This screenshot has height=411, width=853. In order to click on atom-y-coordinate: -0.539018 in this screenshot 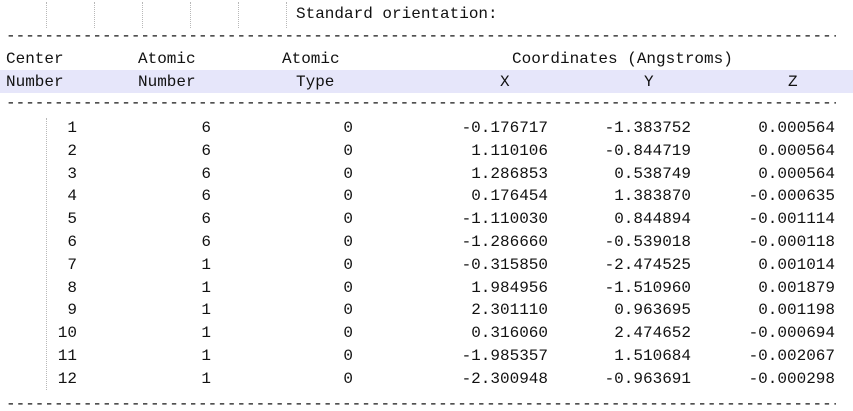, I will do `click(647, 242)`.